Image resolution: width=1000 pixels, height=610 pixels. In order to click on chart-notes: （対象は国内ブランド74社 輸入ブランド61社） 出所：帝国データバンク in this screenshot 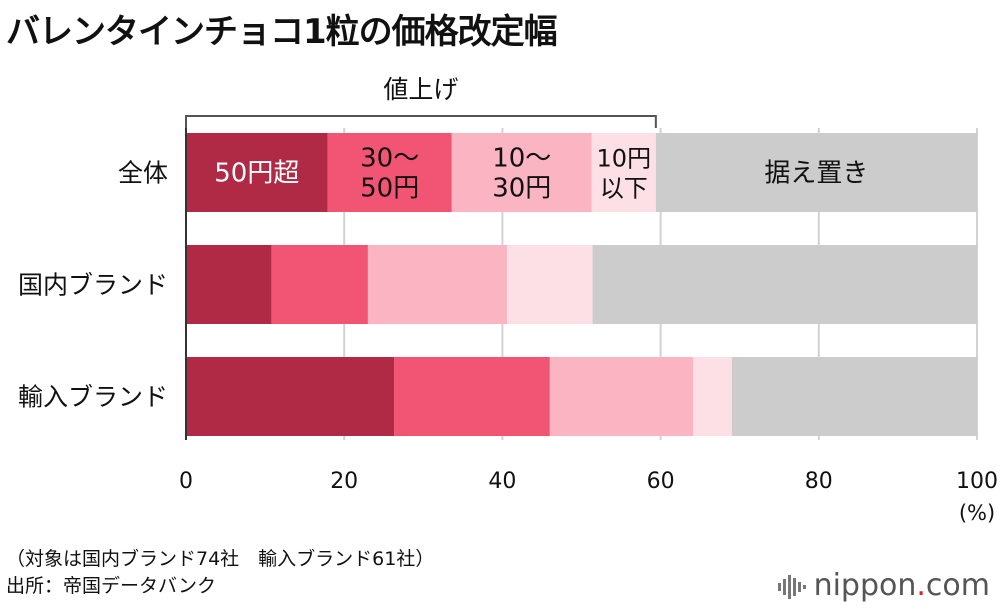, I will do `click(220, 573)`.